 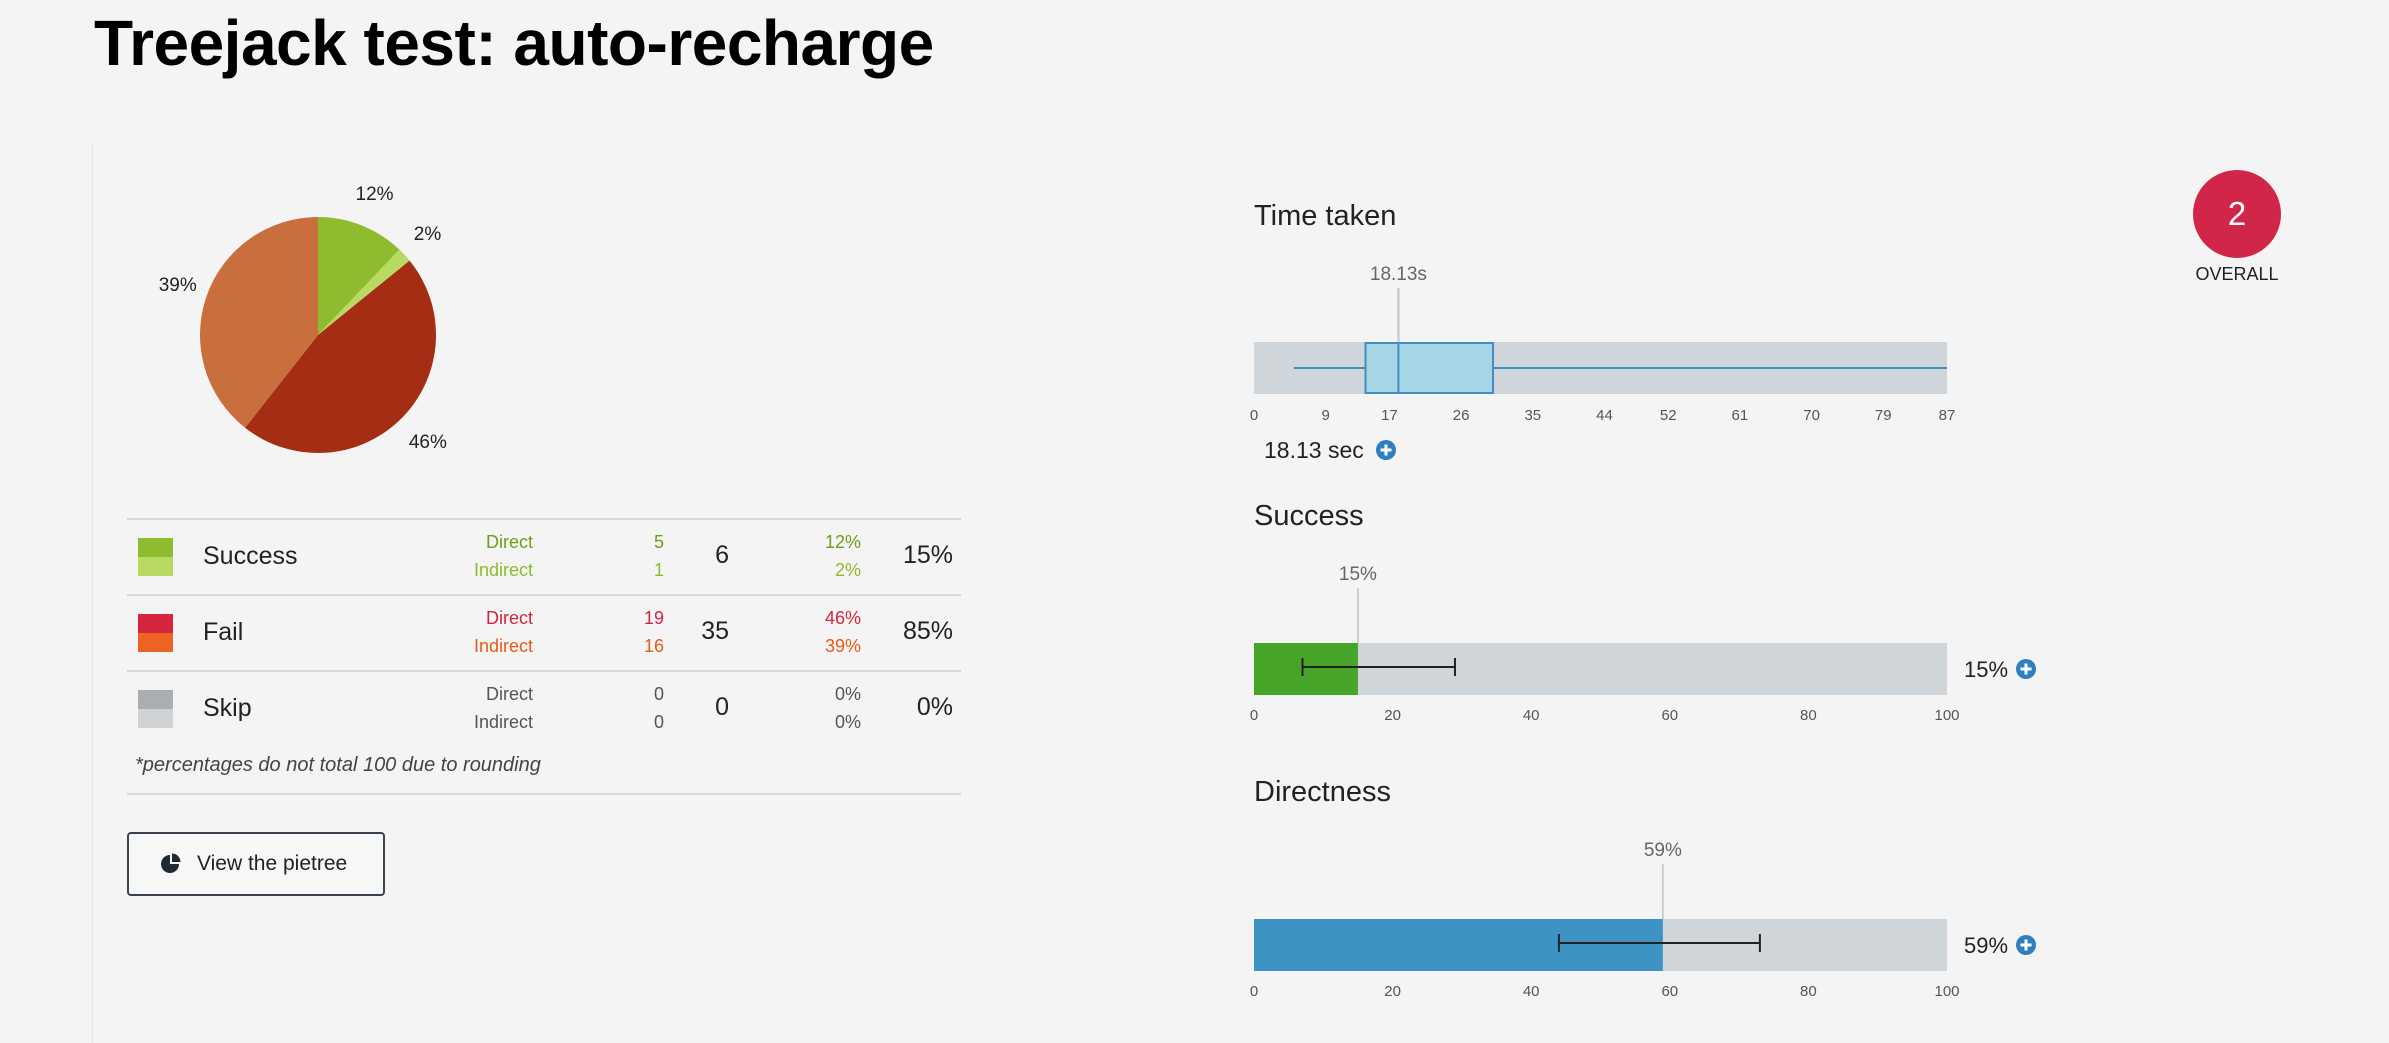 What do you see at coordinates (722, 707) in the screenshot?
I see `total-count: 0` at bounding box center [722, 707].